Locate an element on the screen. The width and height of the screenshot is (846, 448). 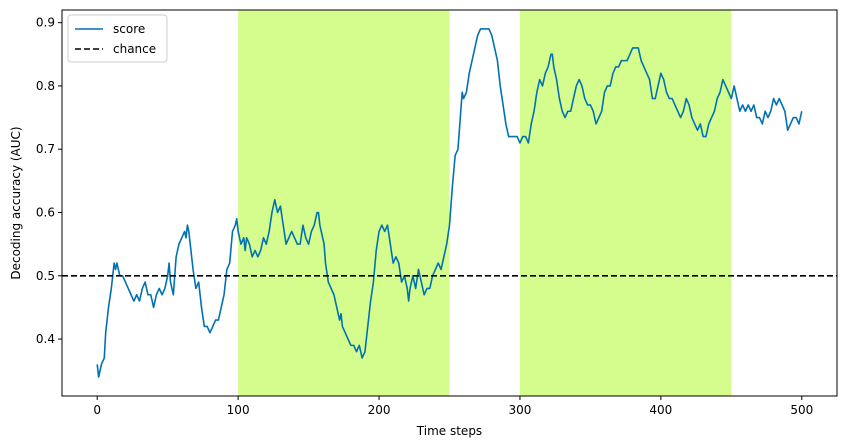
y-tick-label: 0.7 is located at coordinates (45, 149).